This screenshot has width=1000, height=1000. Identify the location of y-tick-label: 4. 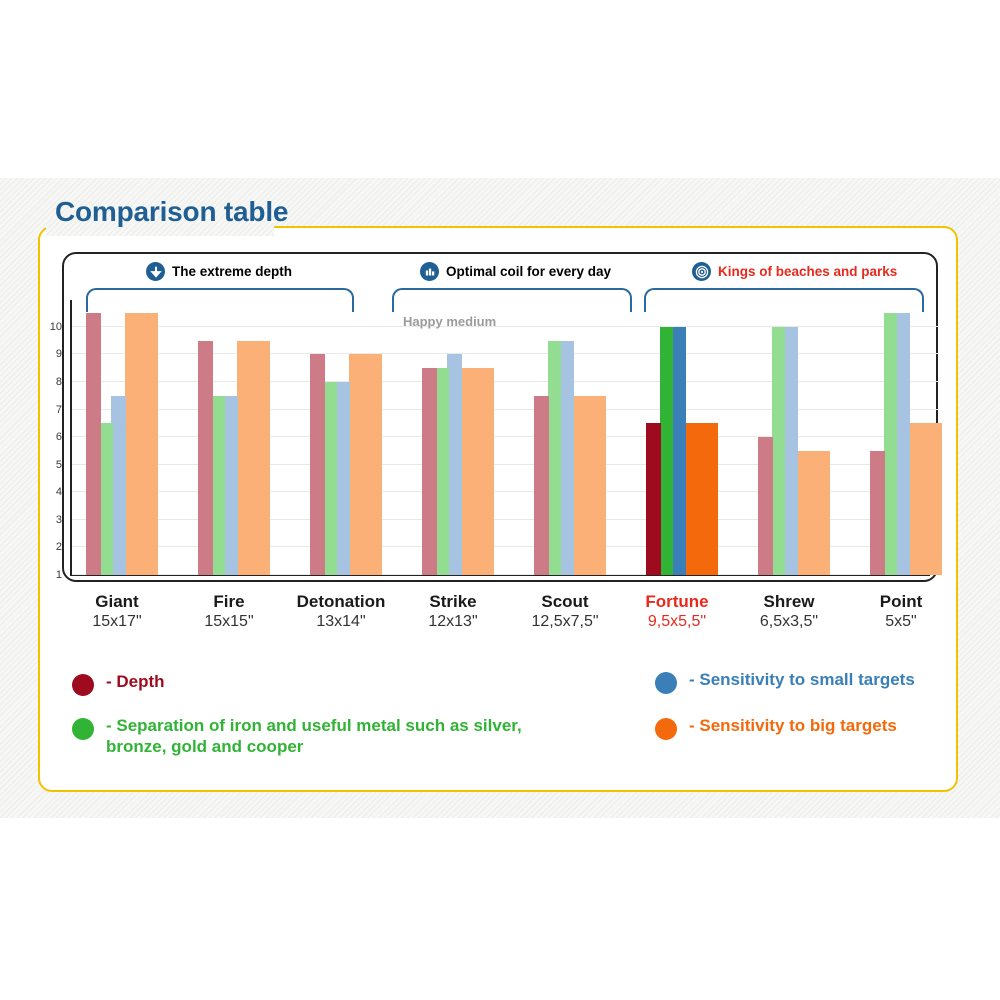
(58, 492).